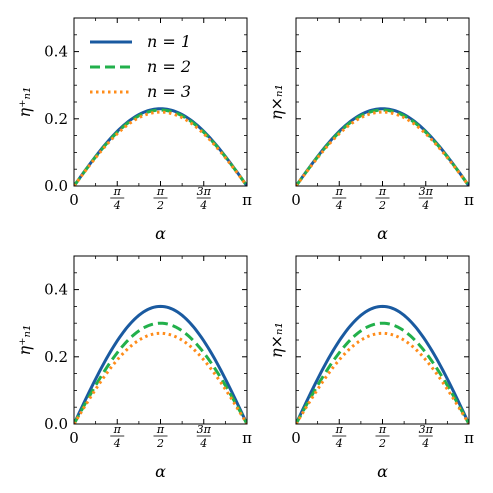  What do you see at coordinates (140, 66) in the screenshot?
I see `legend: n = 1 n = 2 n = 3` at bounding box center [140, 66].